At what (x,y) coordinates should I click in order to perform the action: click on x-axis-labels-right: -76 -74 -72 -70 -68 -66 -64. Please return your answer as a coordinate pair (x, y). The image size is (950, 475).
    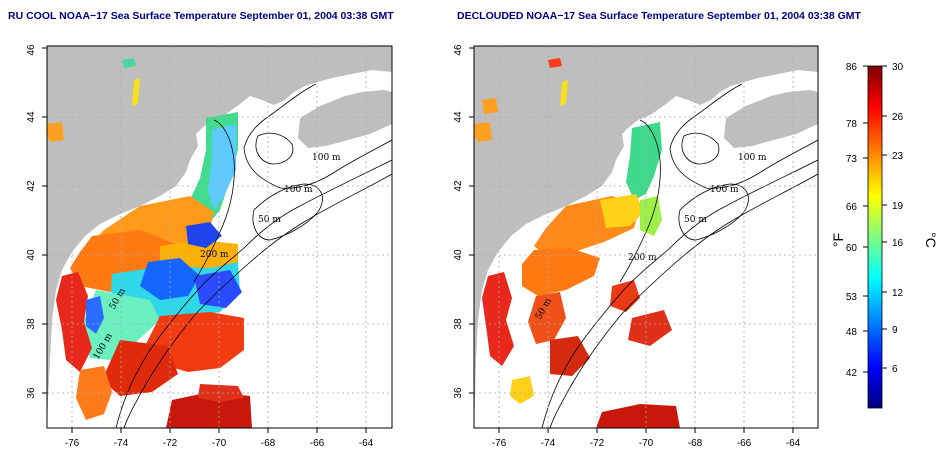
    Looking at the image, I should click on (646, 443).